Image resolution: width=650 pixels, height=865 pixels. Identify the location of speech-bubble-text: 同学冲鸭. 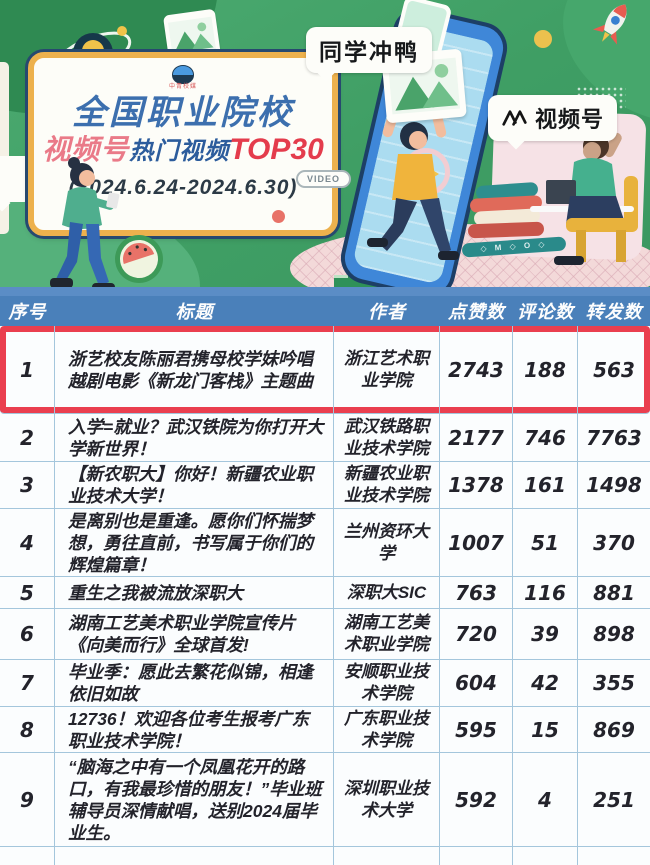
(369, 52).